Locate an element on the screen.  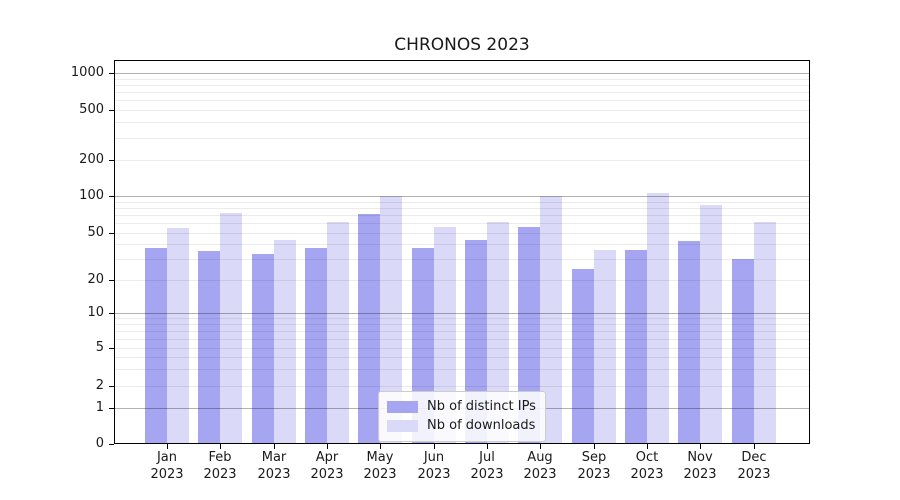
x-tick-label: Sep 2023 is located at coordinates (594, 466).